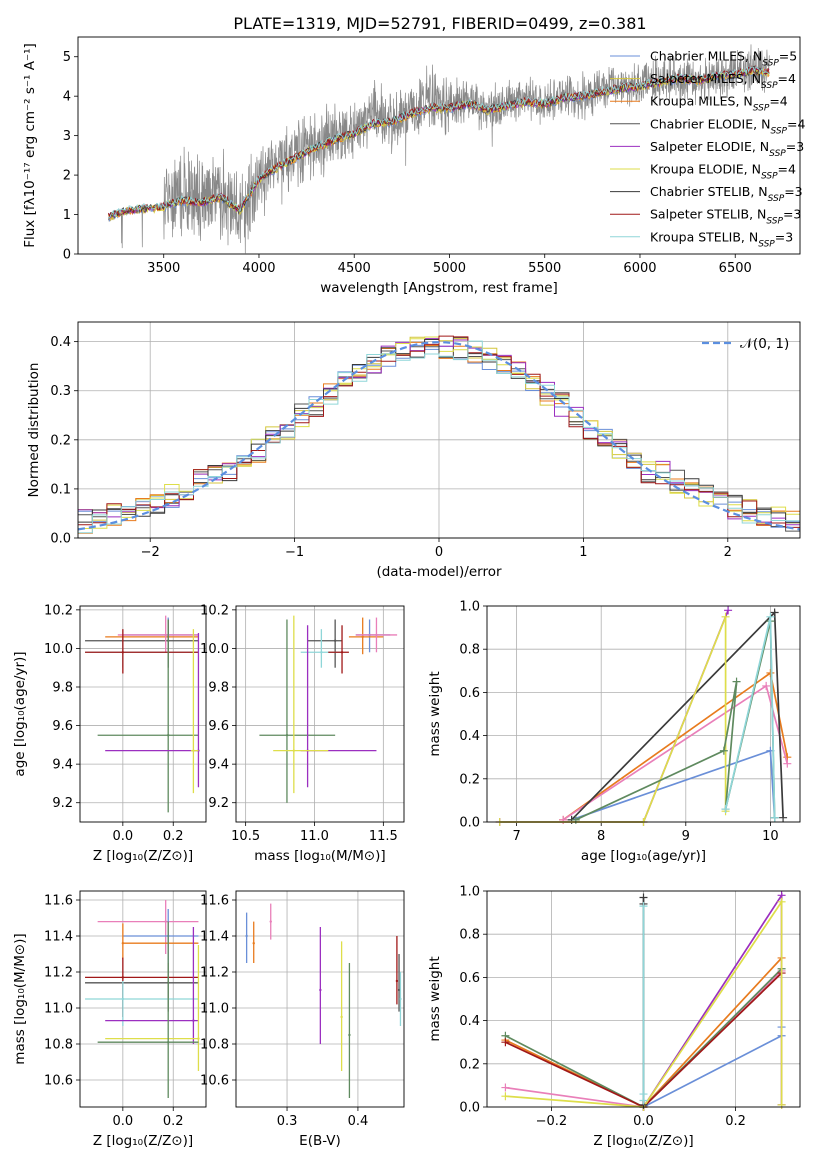 The image size is (819, 1170). Describe the element at coordinates (319, 856) in the screenshot. I see `x-axis-label: mass [log₁₀(M/M⊙)]` at that location.